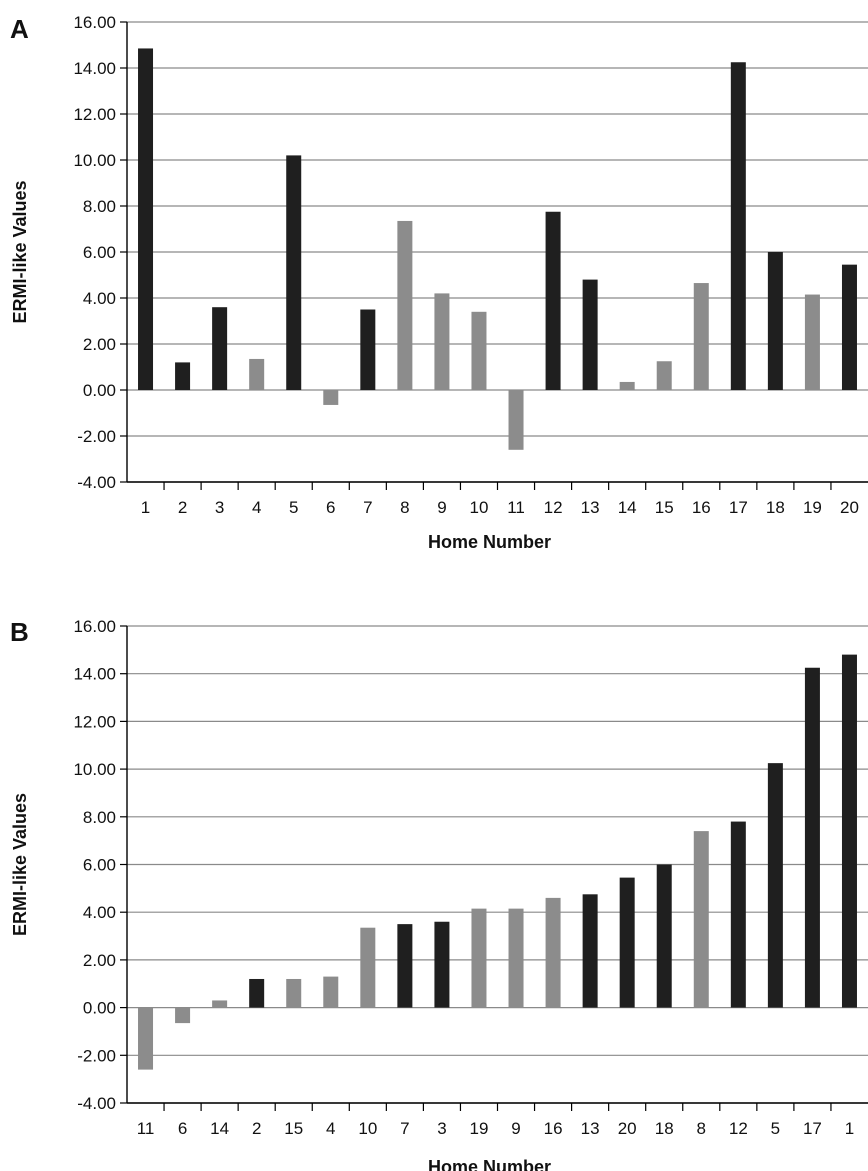  What do you see at coordinates (479, 507) in the screenshot?
I see `x-tick-label: 10` at bounding box center [479, 507].